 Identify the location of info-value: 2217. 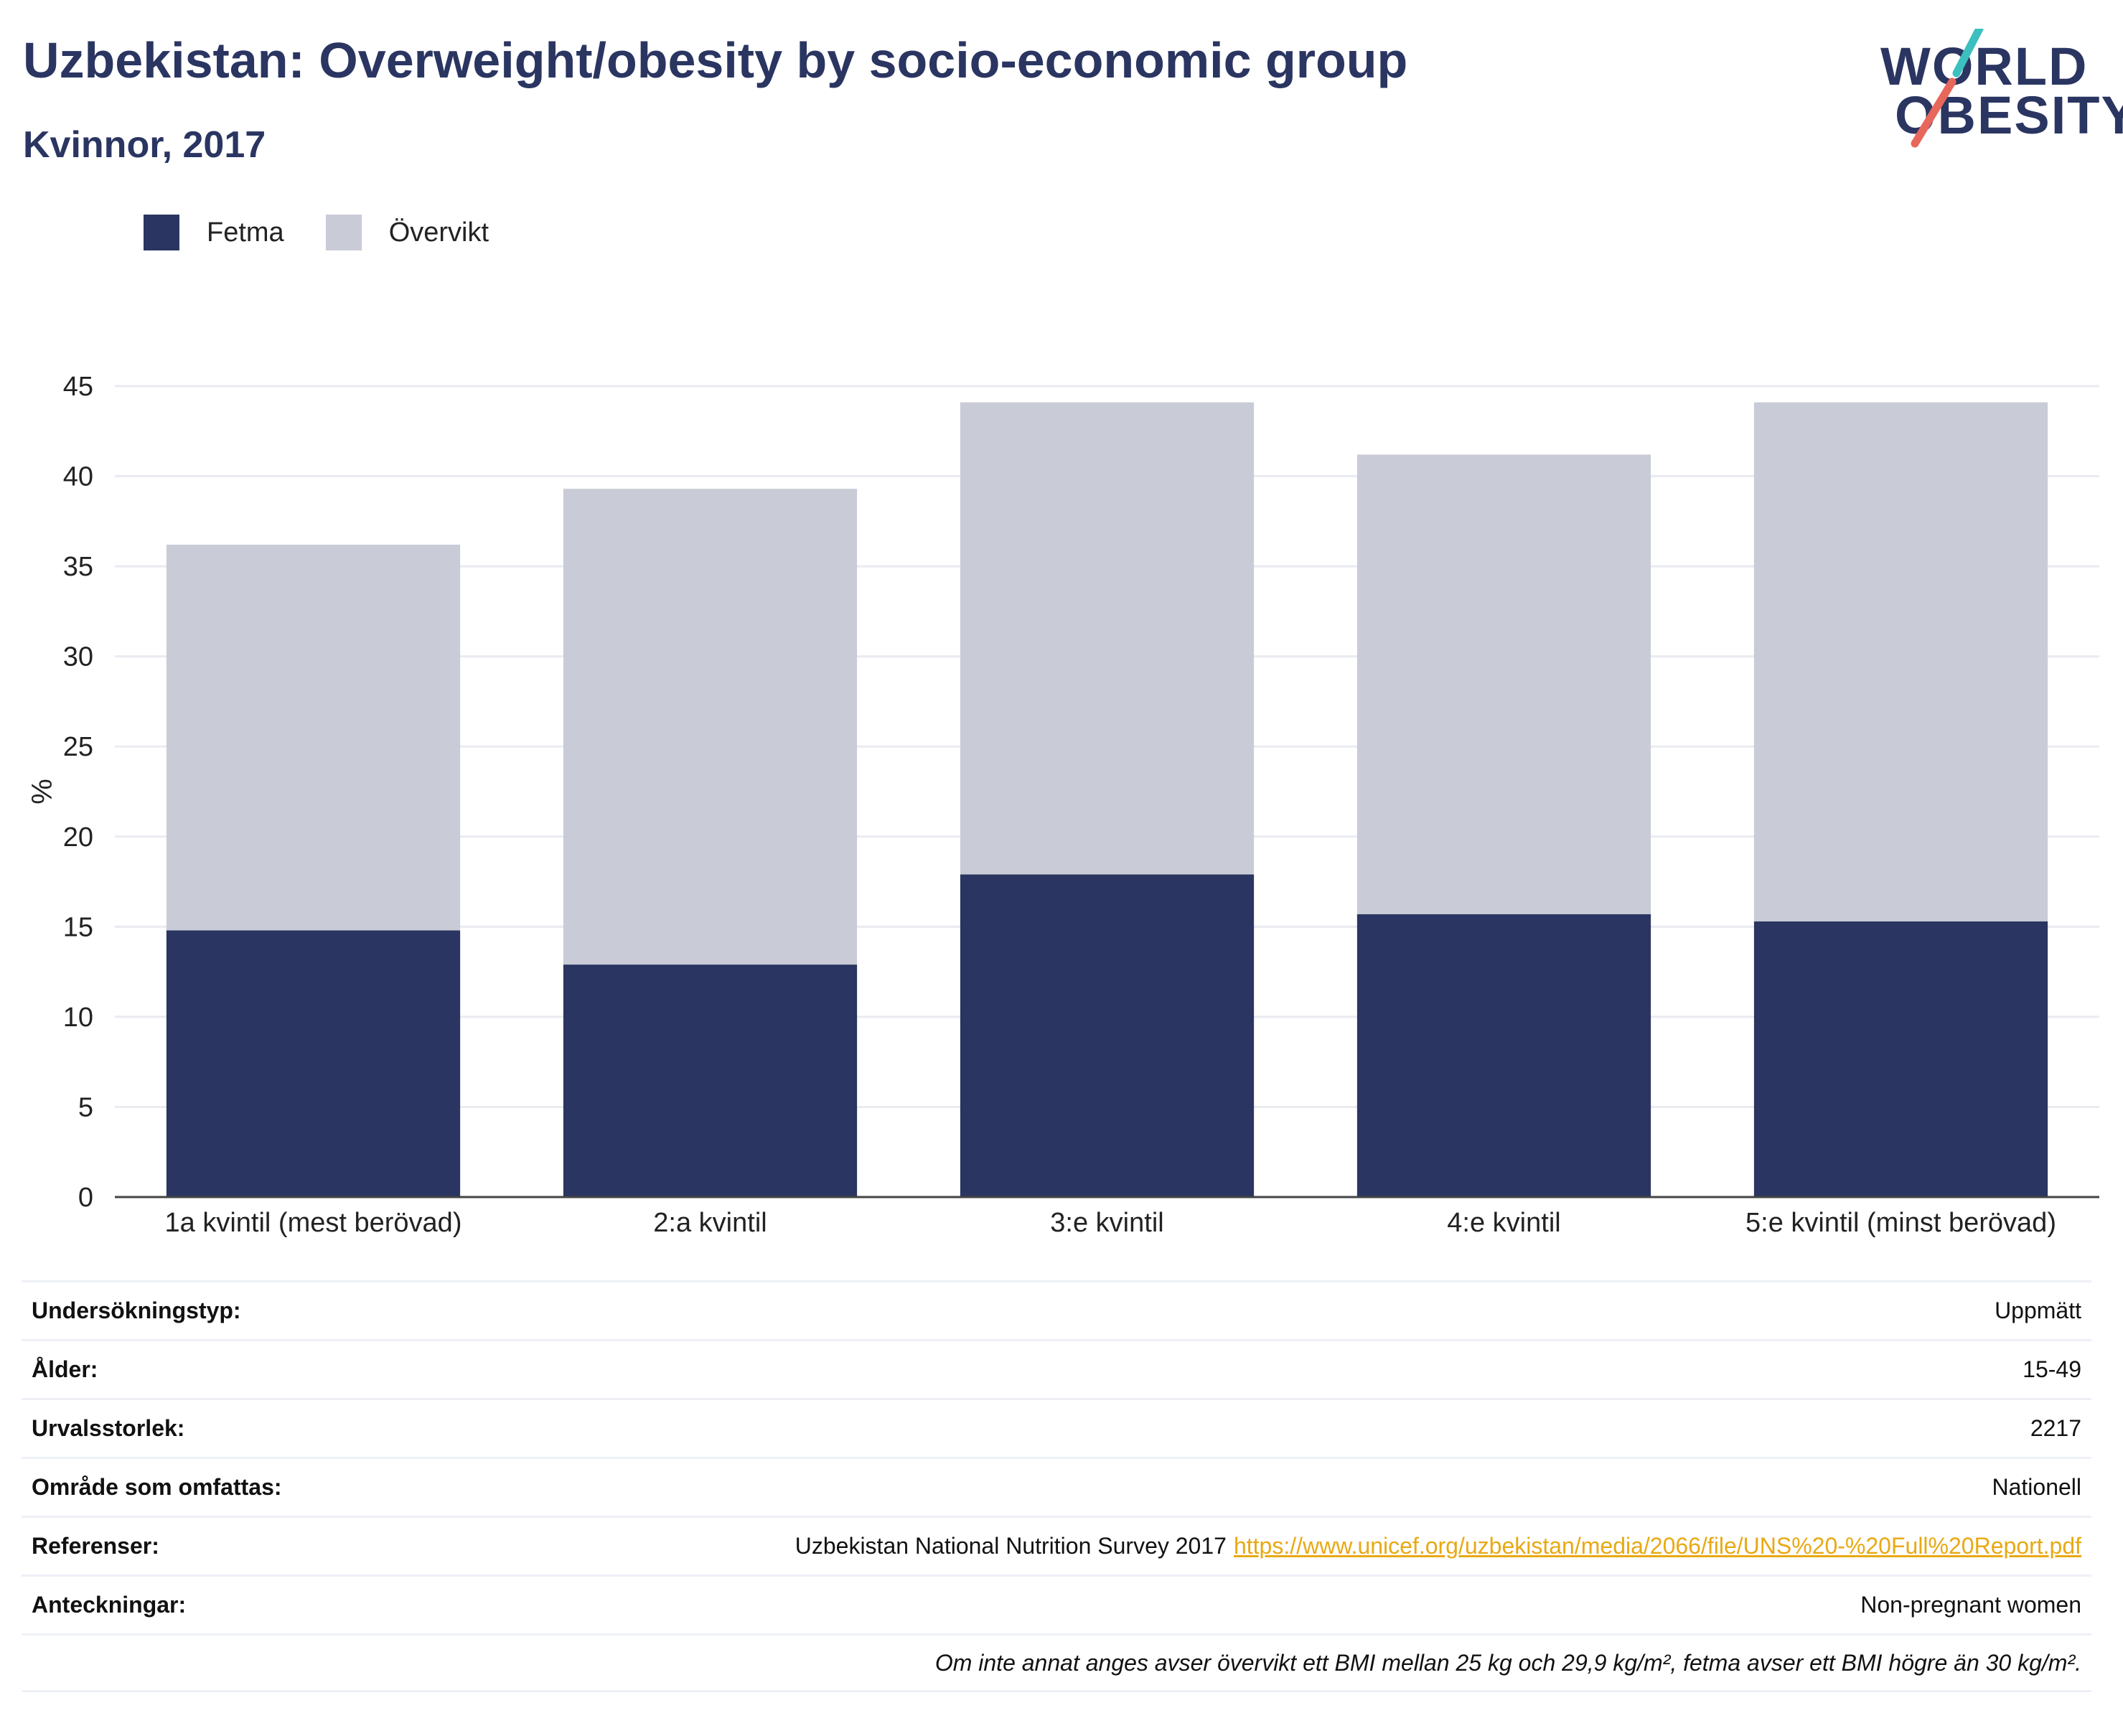
(2055, 1428).